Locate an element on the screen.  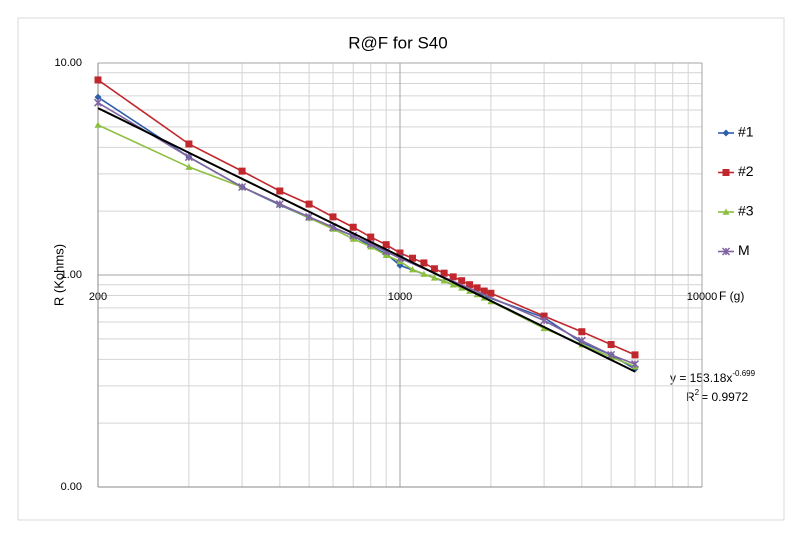
r-squared-power: 2 is located at coordinates (697, 392).